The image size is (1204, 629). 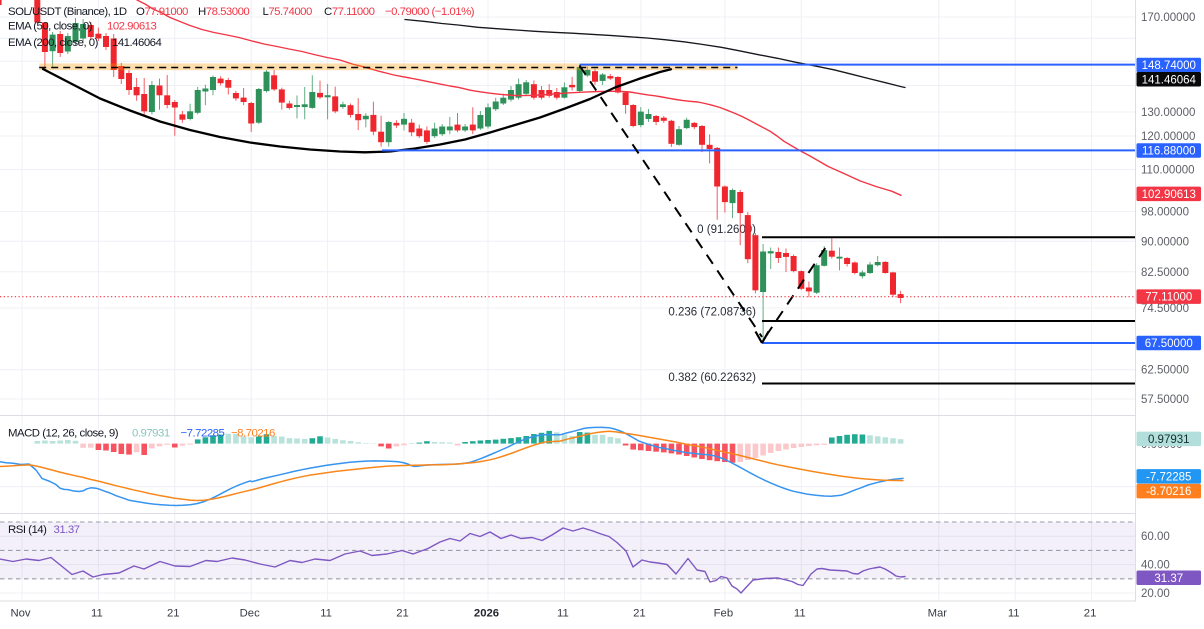 What do you see at coordinates (223, 12) in the screenshot?
I see `svg-text: H78.53000` at bounding box center [223, 12].